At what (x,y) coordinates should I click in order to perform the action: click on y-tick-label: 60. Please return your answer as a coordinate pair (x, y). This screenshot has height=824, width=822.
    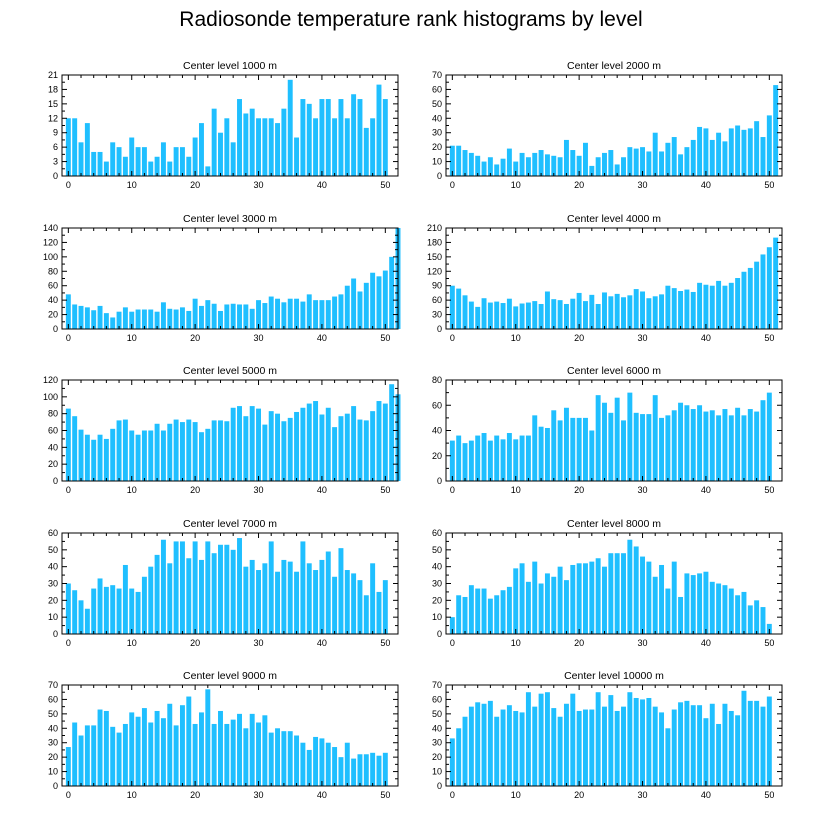
    Looking at the image, I should click on (53, 286).